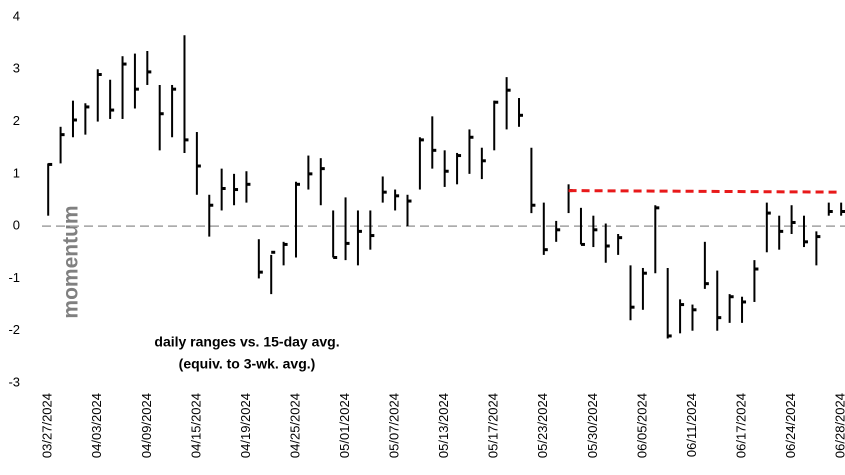 This screenshot has width=845, height=475. What do you see at coordinates (839, 425) in the screenshot?
I see `x-tick-label: 06/28/2024` at bounding box center [839, 425].